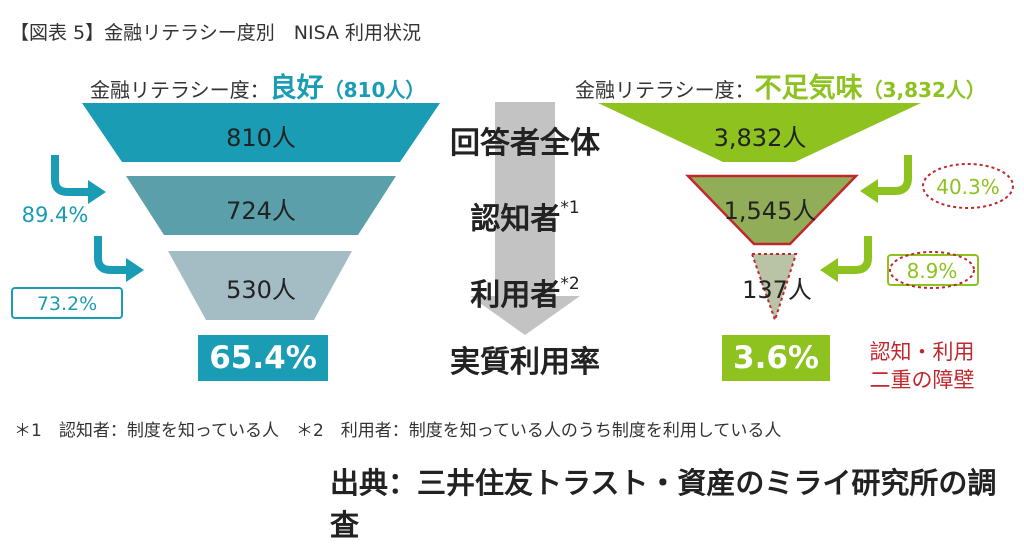  Describe the element at coordinates (922, 380) in the screenshot. I see `barrier-line-2: 二重の障壁` at that location.